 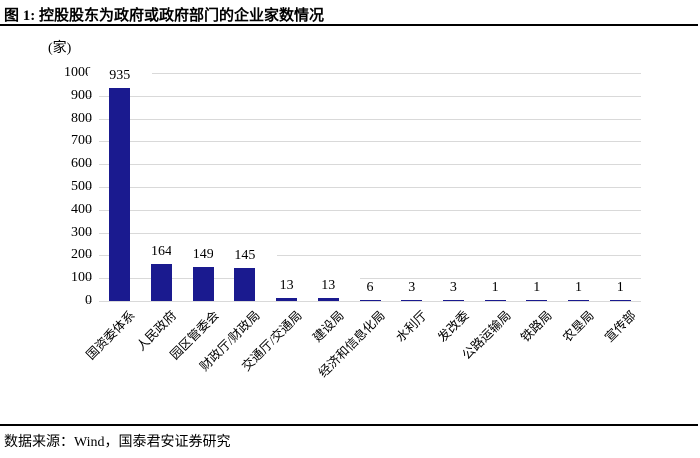 I want to click on y-axis-tick-label: 400, so click(x=81, y=209).